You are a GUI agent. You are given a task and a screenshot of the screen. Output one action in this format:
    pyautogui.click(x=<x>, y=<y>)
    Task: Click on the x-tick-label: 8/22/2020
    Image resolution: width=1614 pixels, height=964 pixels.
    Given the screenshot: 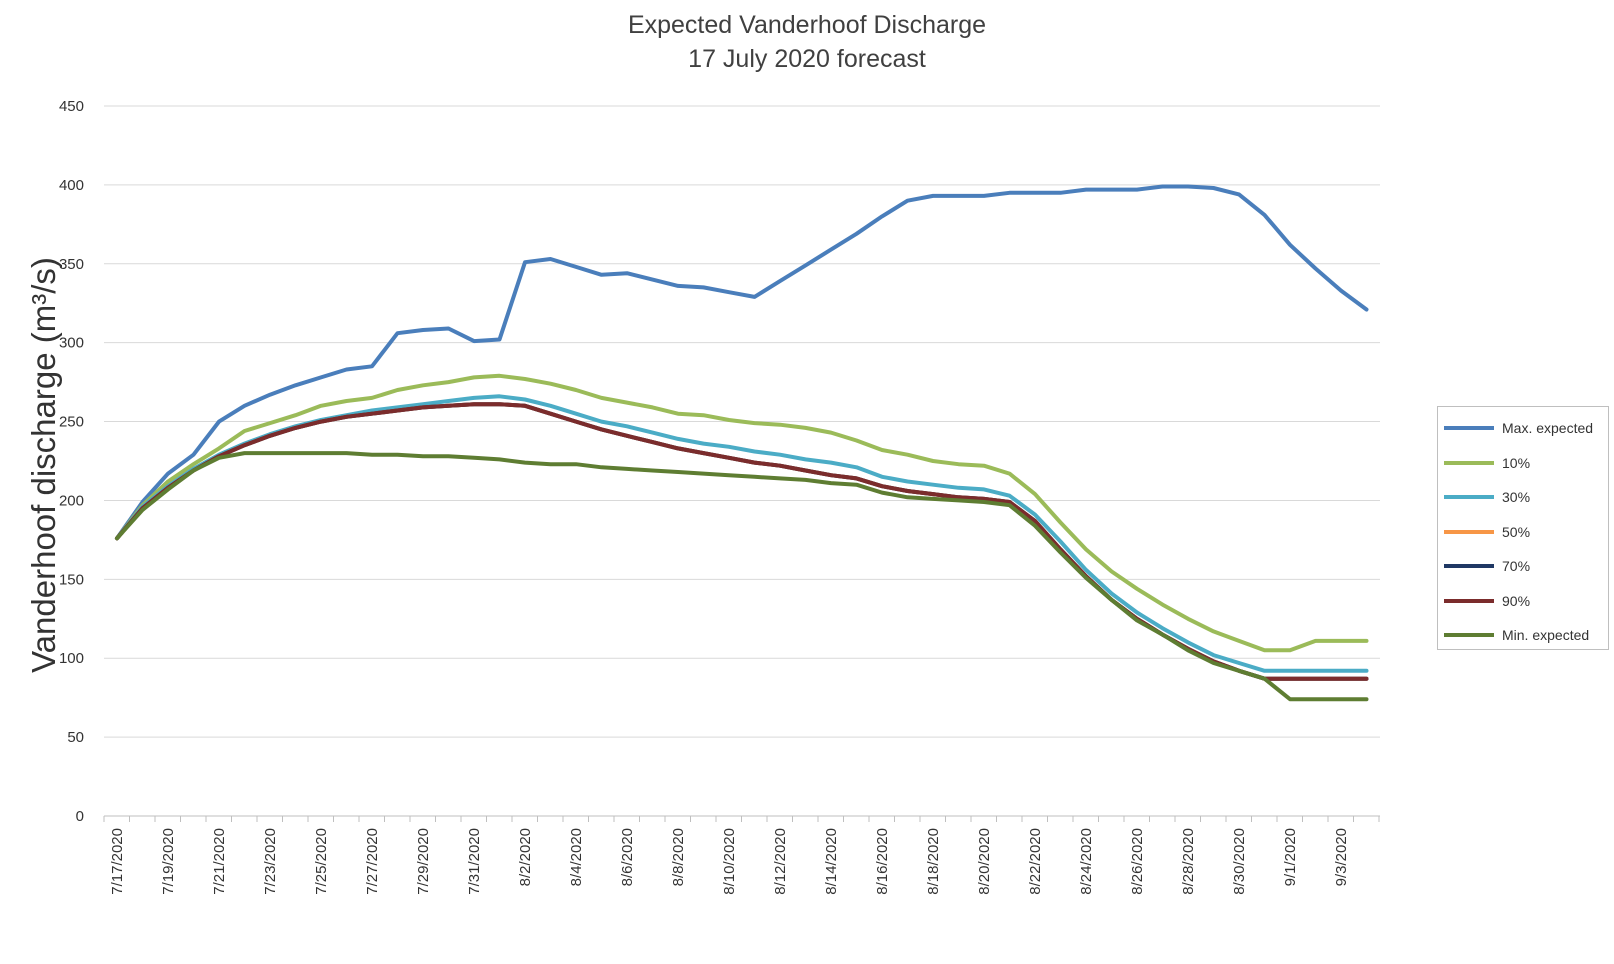 What is the action you would take?
    pyautogui.click(x=1035, y=861)
    